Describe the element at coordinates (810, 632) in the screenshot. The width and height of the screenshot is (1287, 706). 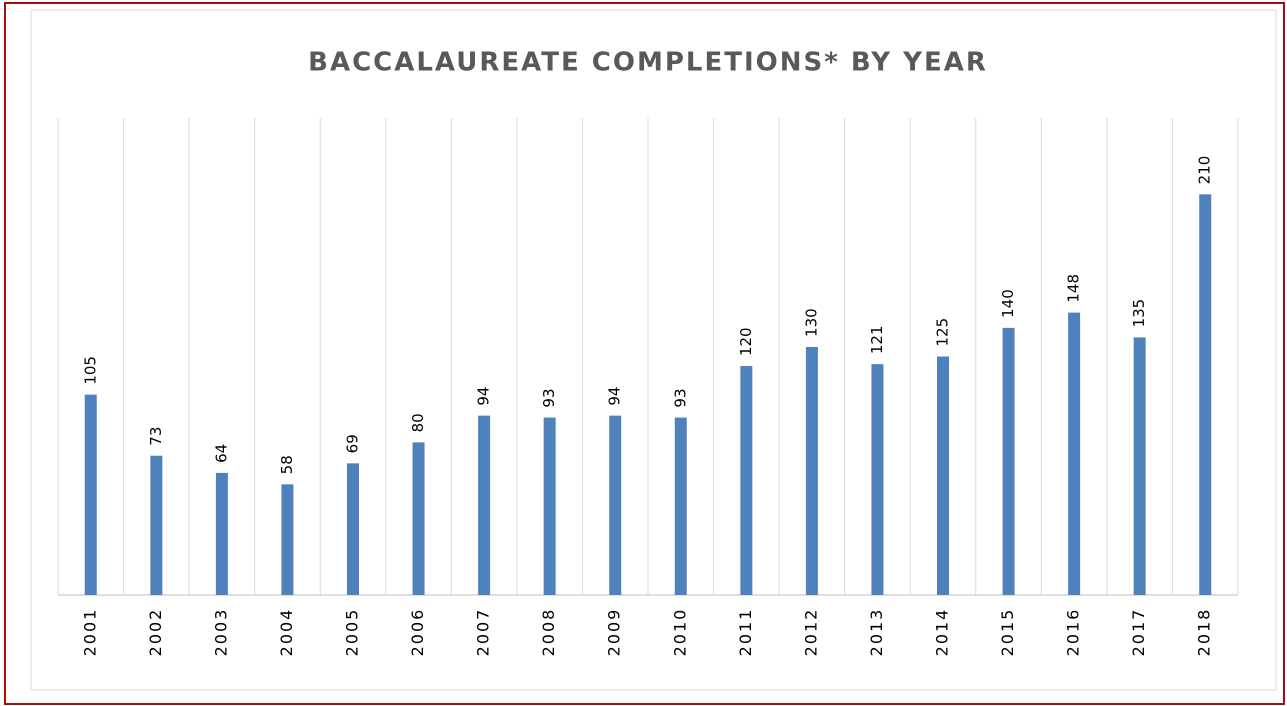
I see `x-tick-label: 2012` at that location.